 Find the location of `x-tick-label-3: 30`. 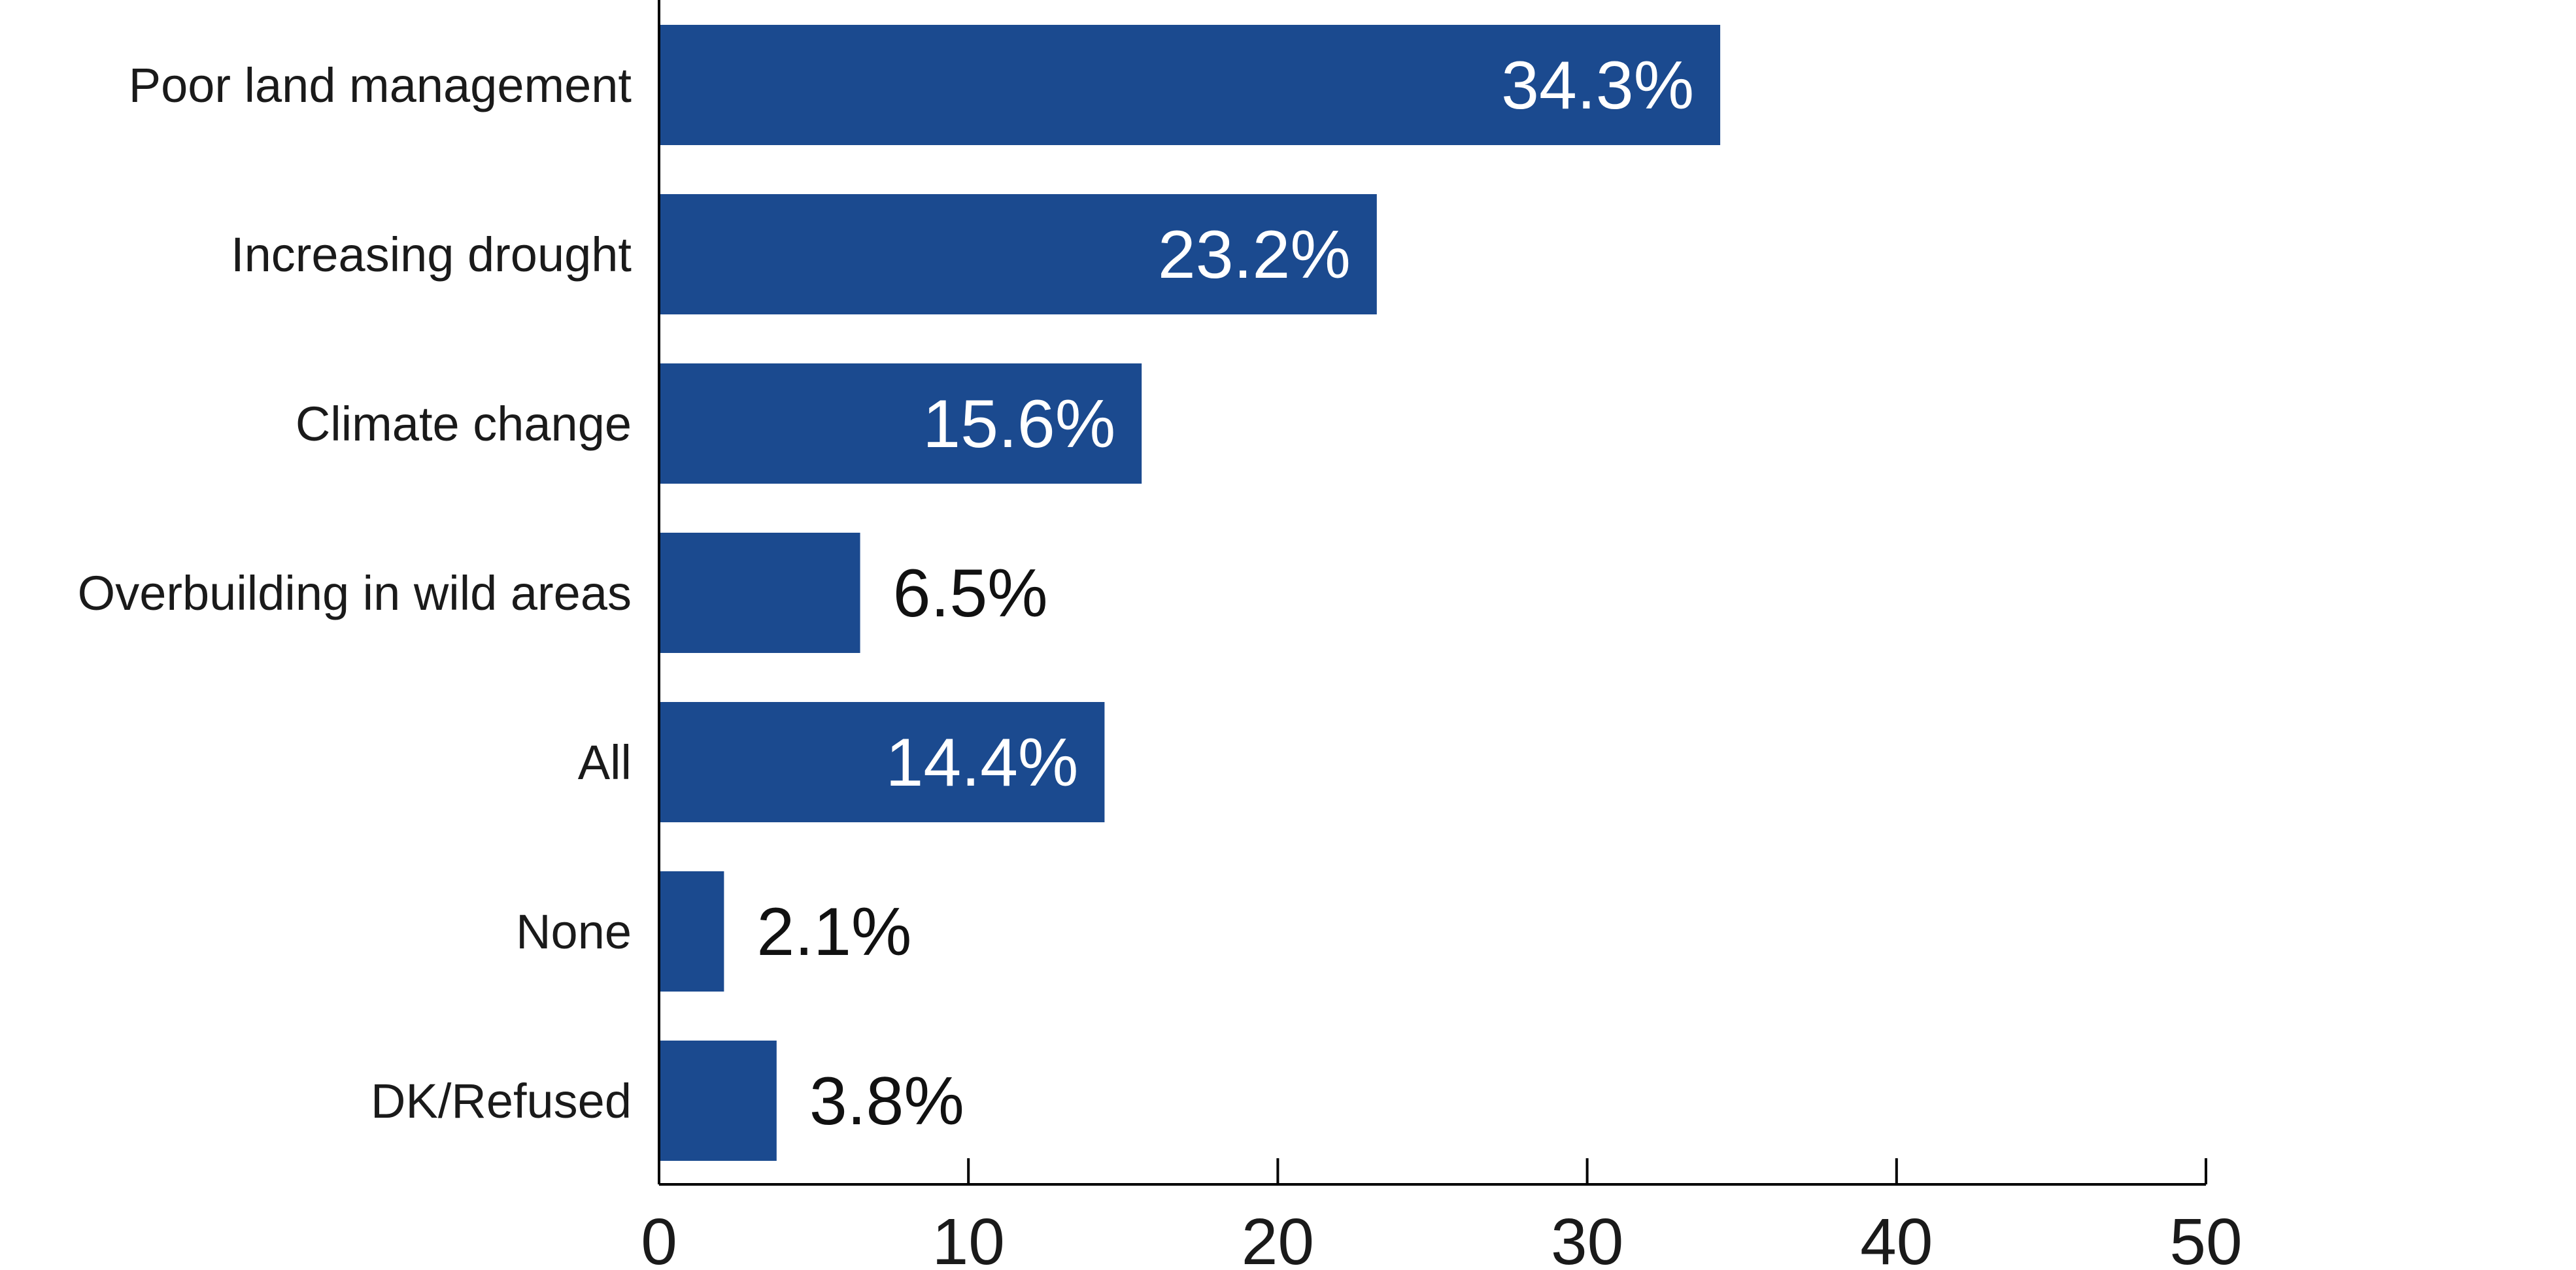

x-tick-label-3: 30 is located at coordinates (1587, 1237).